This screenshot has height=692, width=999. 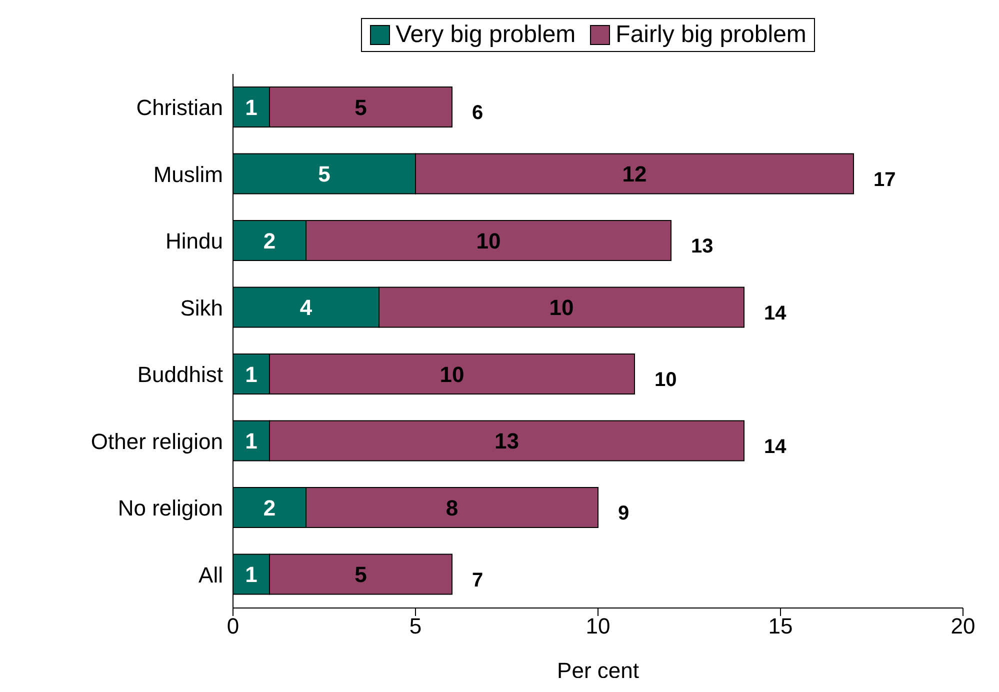 What do you see at coordinates (485, 35) in the screenshot?
I see `legend-label: Very big problem` at bounding box center [485, 35].